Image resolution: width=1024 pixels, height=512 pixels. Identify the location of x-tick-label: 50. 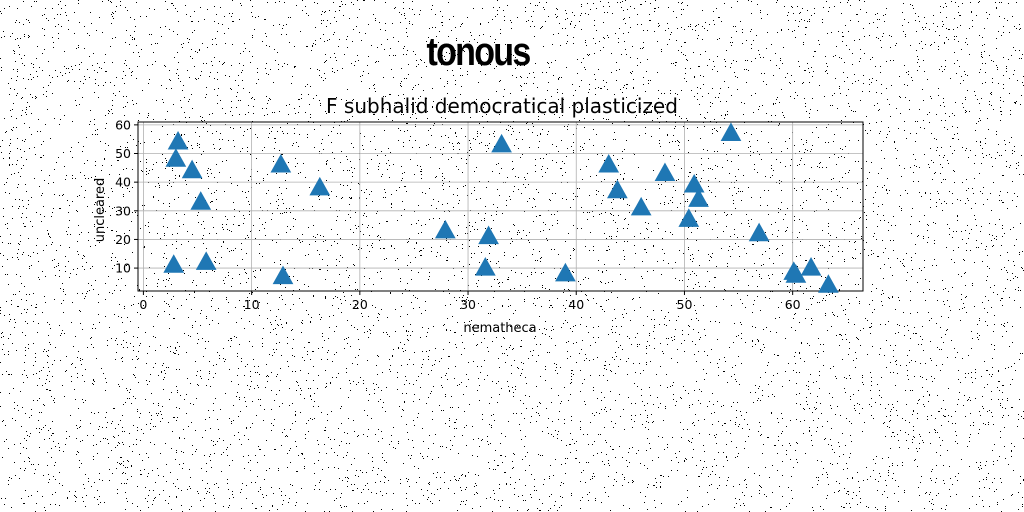
(685, 304).